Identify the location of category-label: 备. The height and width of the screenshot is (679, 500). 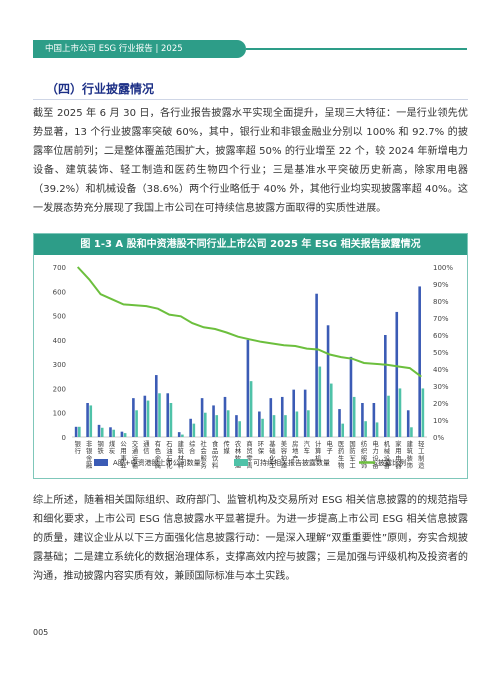
(387, 465).